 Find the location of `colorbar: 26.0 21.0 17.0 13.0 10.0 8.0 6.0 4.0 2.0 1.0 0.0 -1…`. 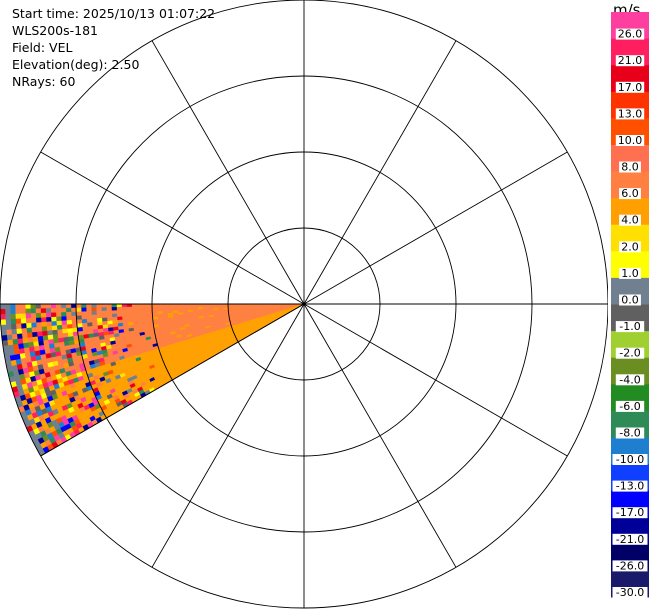

colorbar: 26.0 21.0 17.0 13.0 10.0 8.0 6.0 4.0 2.0 1.0 0.0 -1… is located at coordinates (630, 305).